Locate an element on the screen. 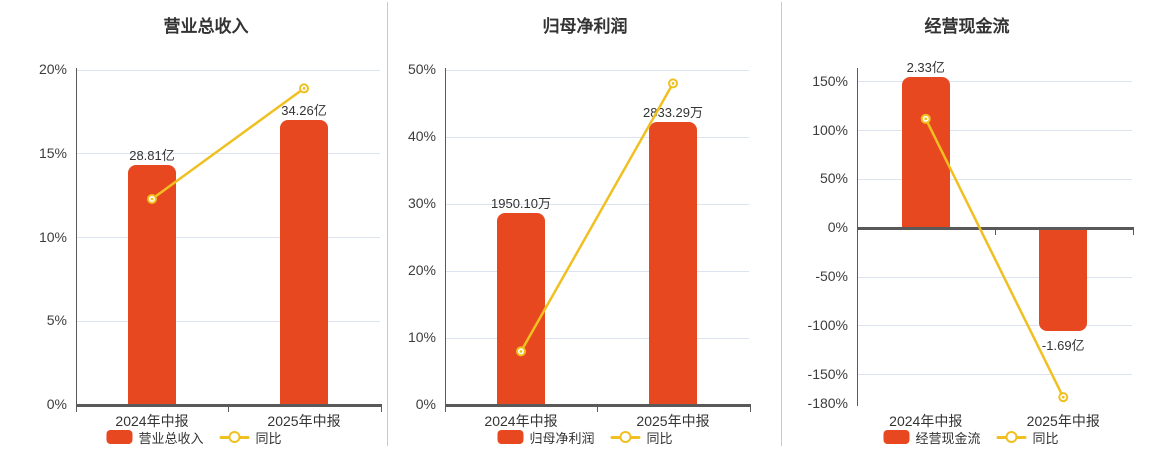  y-tick-label: -50% is located at coordinates (831, 276).